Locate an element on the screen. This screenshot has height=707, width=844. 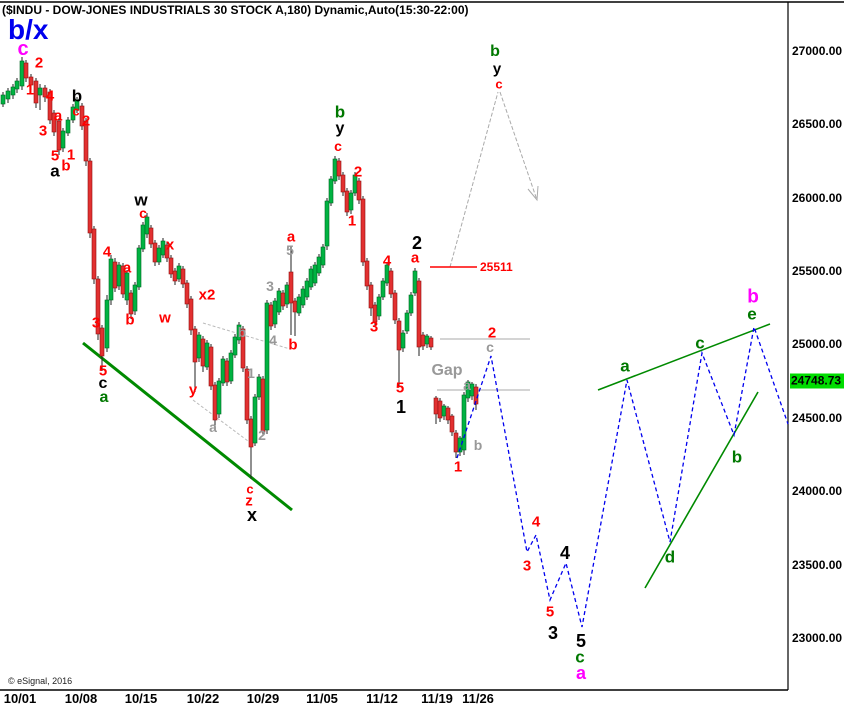
esignal-watermark: © eSignal, 2016 is located at coordinates (40, 681).